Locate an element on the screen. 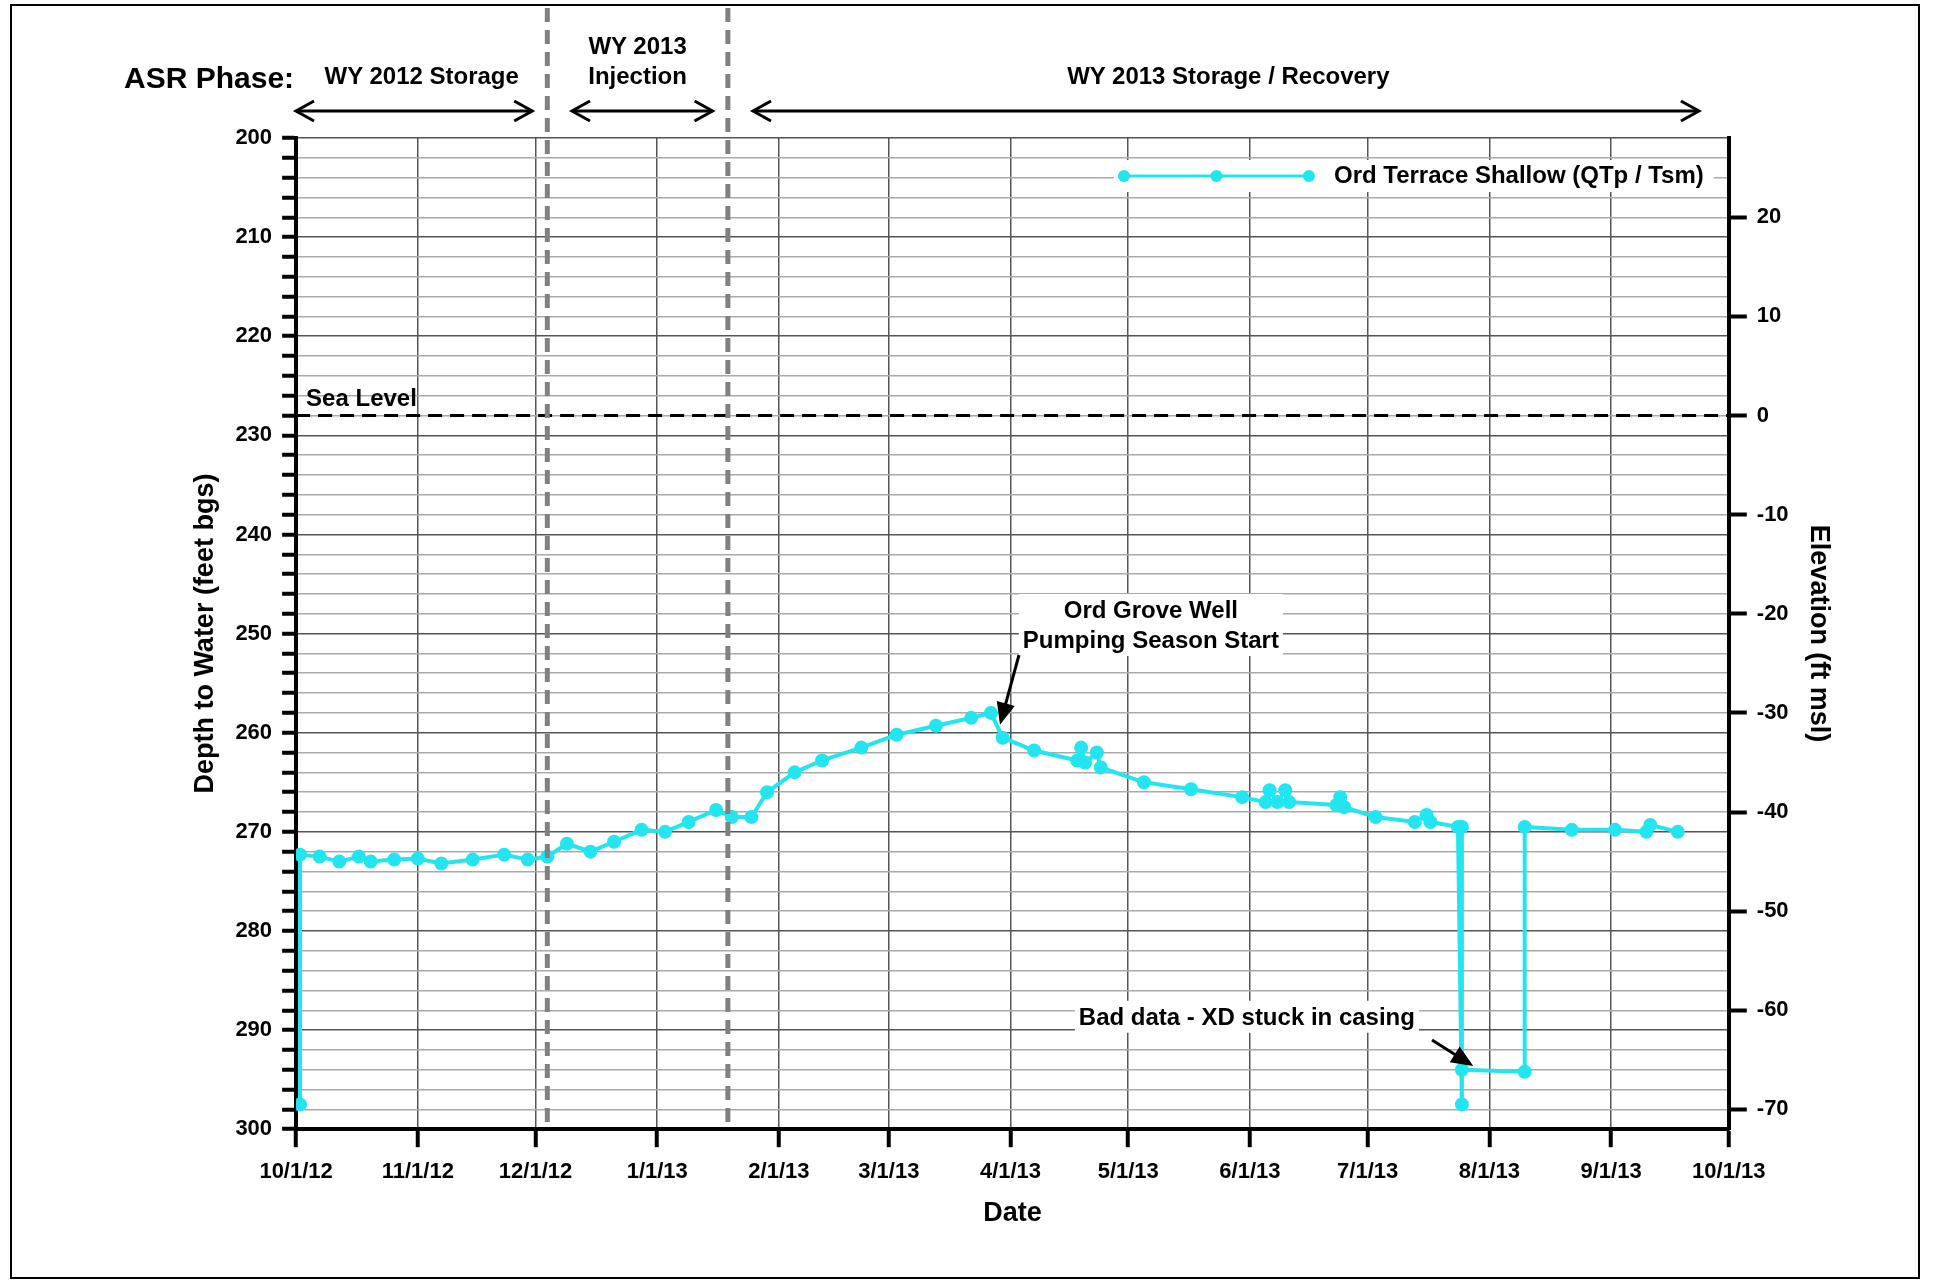 The height and width of the screenshot is (1285, 1934). x-tick-label: 3/1/13 is located at coordinates (889, 1171).